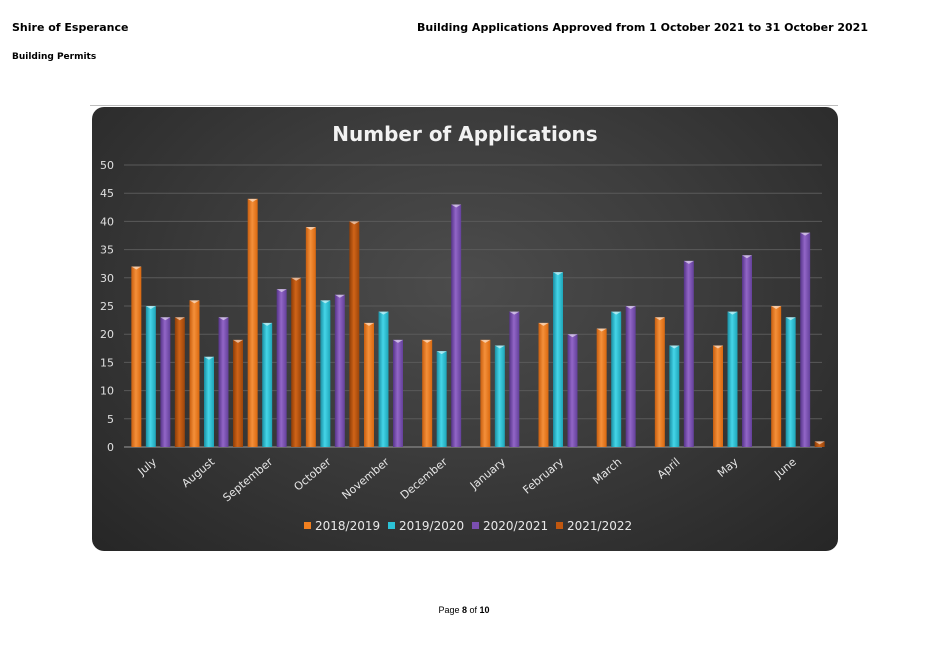 The image size is (928, 656). I want to click on y-tick-label: 45, so click(107, 193).